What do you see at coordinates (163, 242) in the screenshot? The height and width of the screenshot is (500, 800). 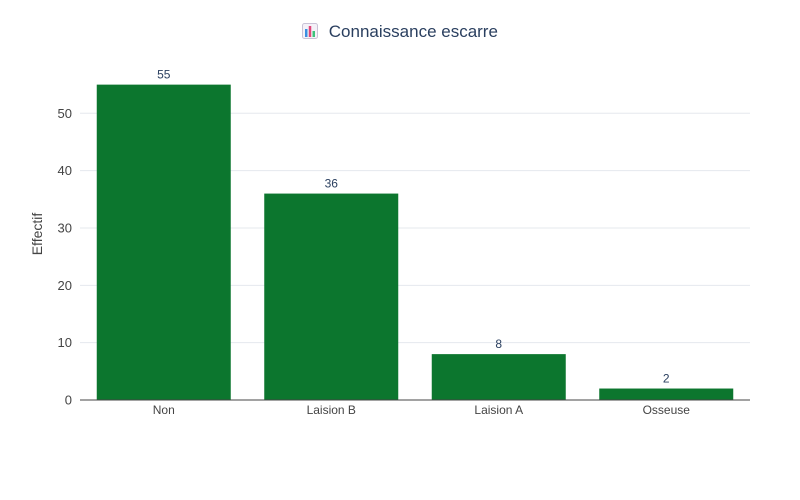 I see `bar-non` at bounding box center [163, 242].